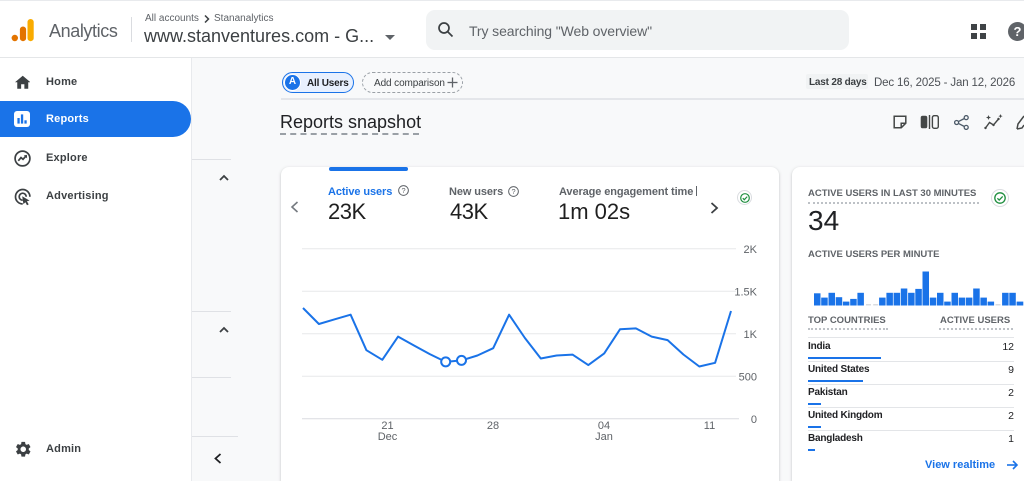  What do you see at coordinates (751, 250) in the screenshot?
I see `svg-text: 2K` at bounding box center [751, 250].